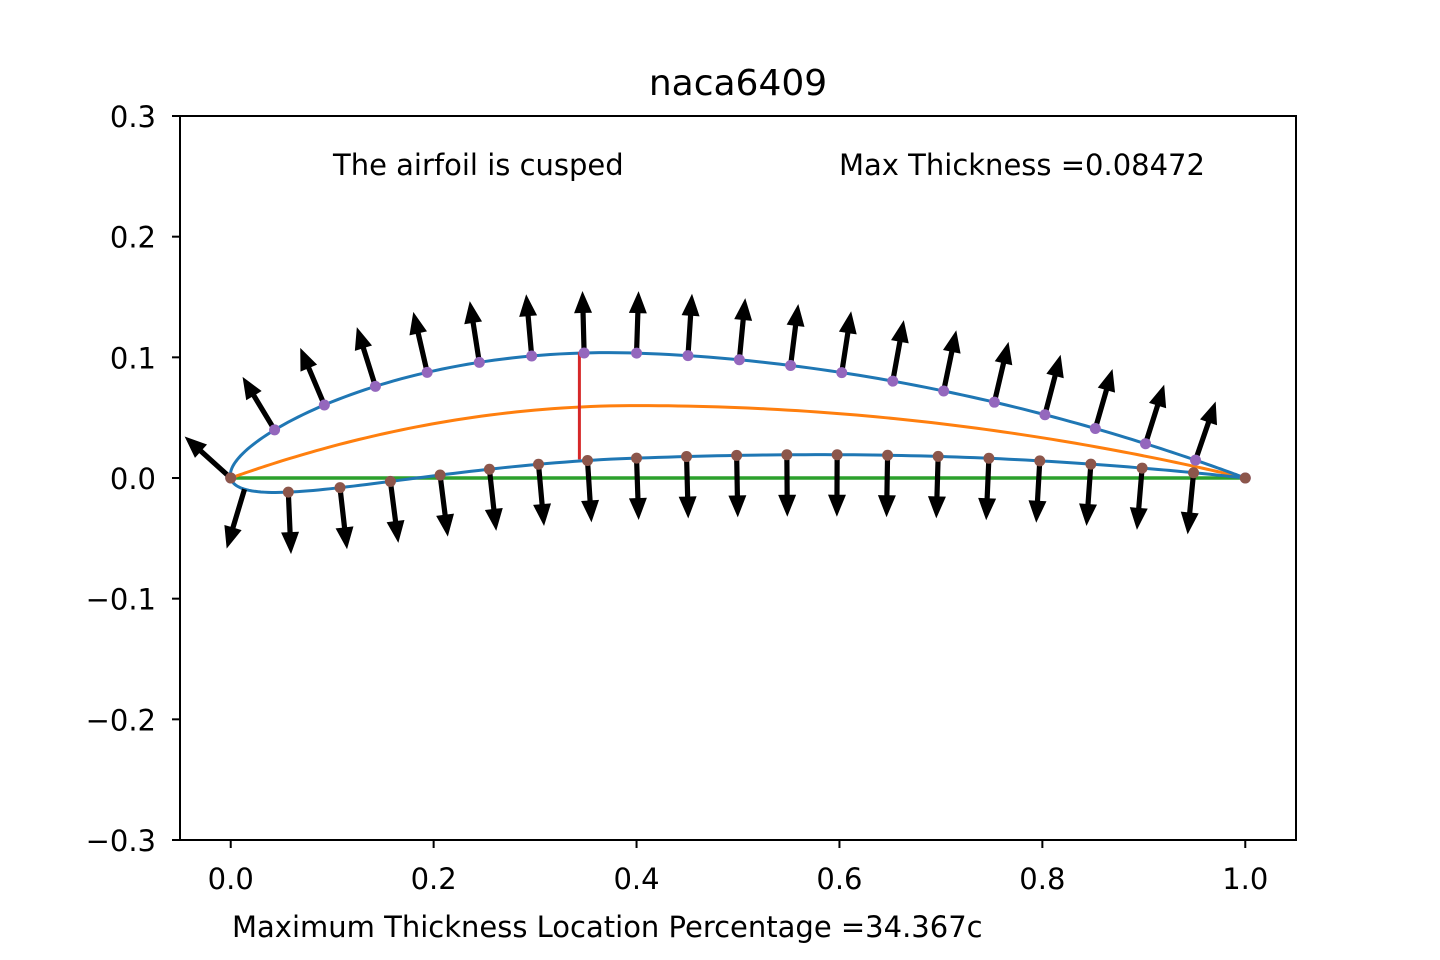  I want to click on x-tick-label: 0.2, so click(434, 879).